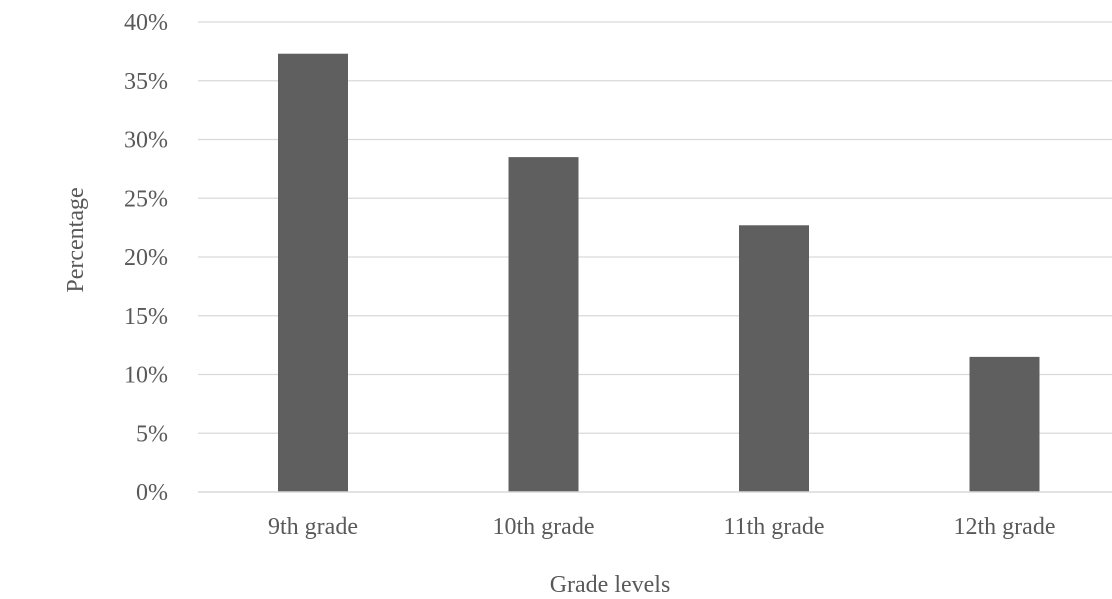 The width and height of the screenshot is (1112, 599). Describe the element at coordinates (146, 317) in the screenshot. I see `y-tick-label: 15%` at that location.